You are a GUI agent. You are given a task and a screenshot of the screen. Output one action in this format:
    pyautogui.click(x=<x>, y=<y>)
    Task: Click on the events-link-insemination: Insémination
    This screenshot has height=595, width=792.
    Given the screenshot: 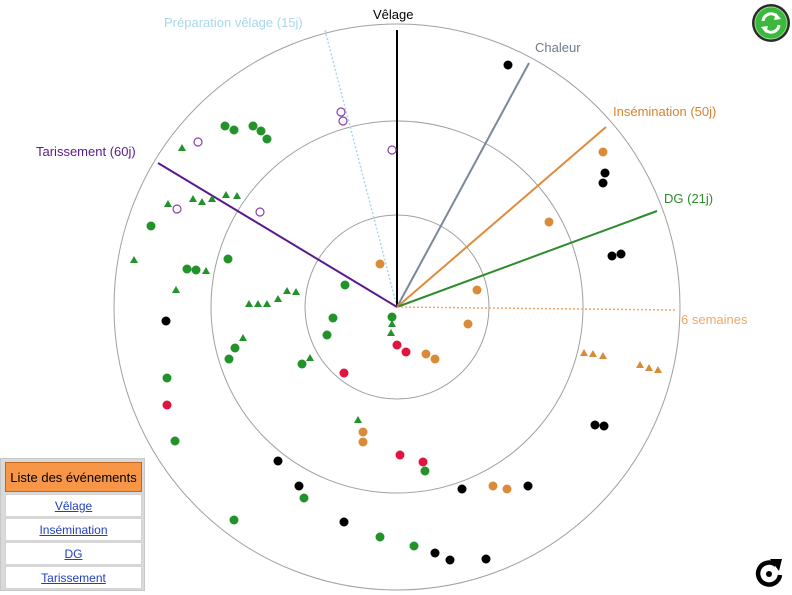 What is the action you would take?
    pyautogui.click(x=73, y=529)
    